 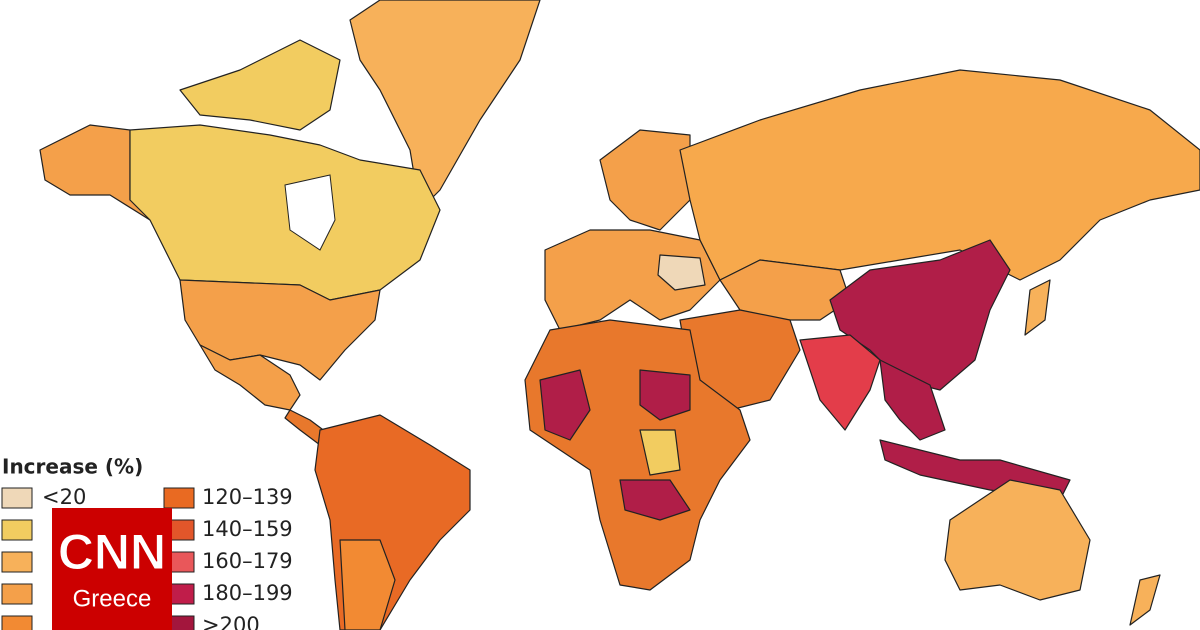 What do you see at coordinates (840, 382) in the screenshot?
I see `india` at bounding box center [840, 382].